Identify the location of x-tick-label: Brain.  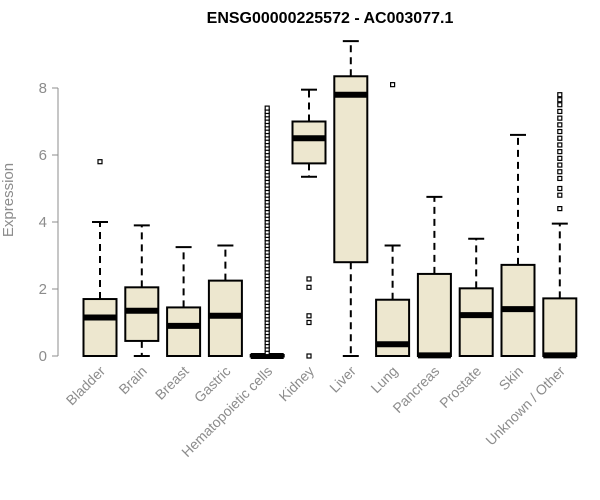
(132, 380).